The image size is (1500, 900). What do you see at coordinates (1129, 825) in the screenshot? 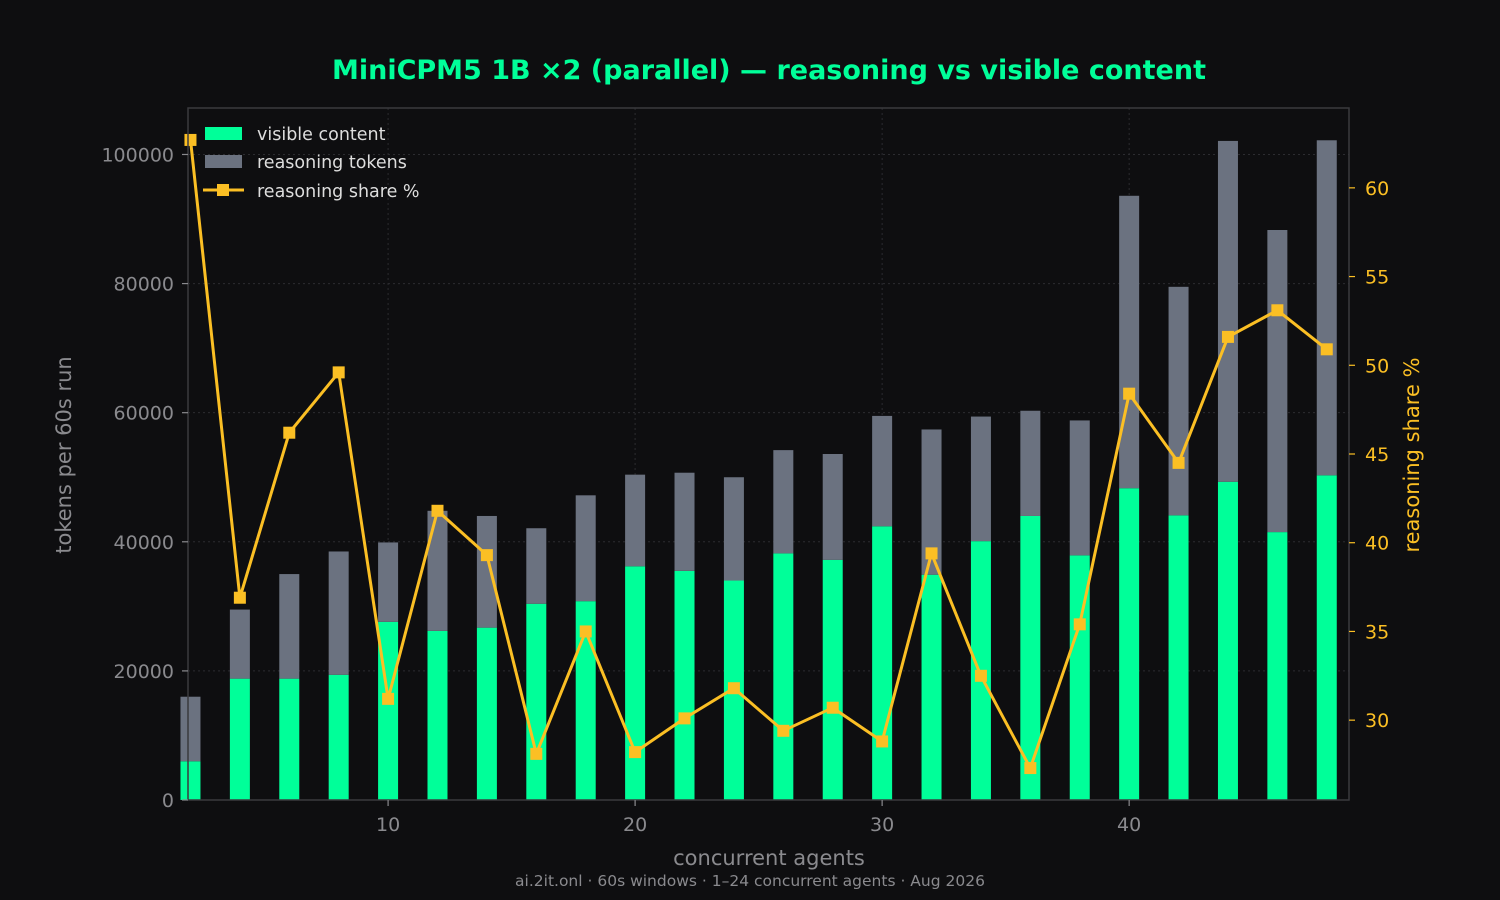
I see `x-tick-label: 40` at bounding box center [1129, 825].